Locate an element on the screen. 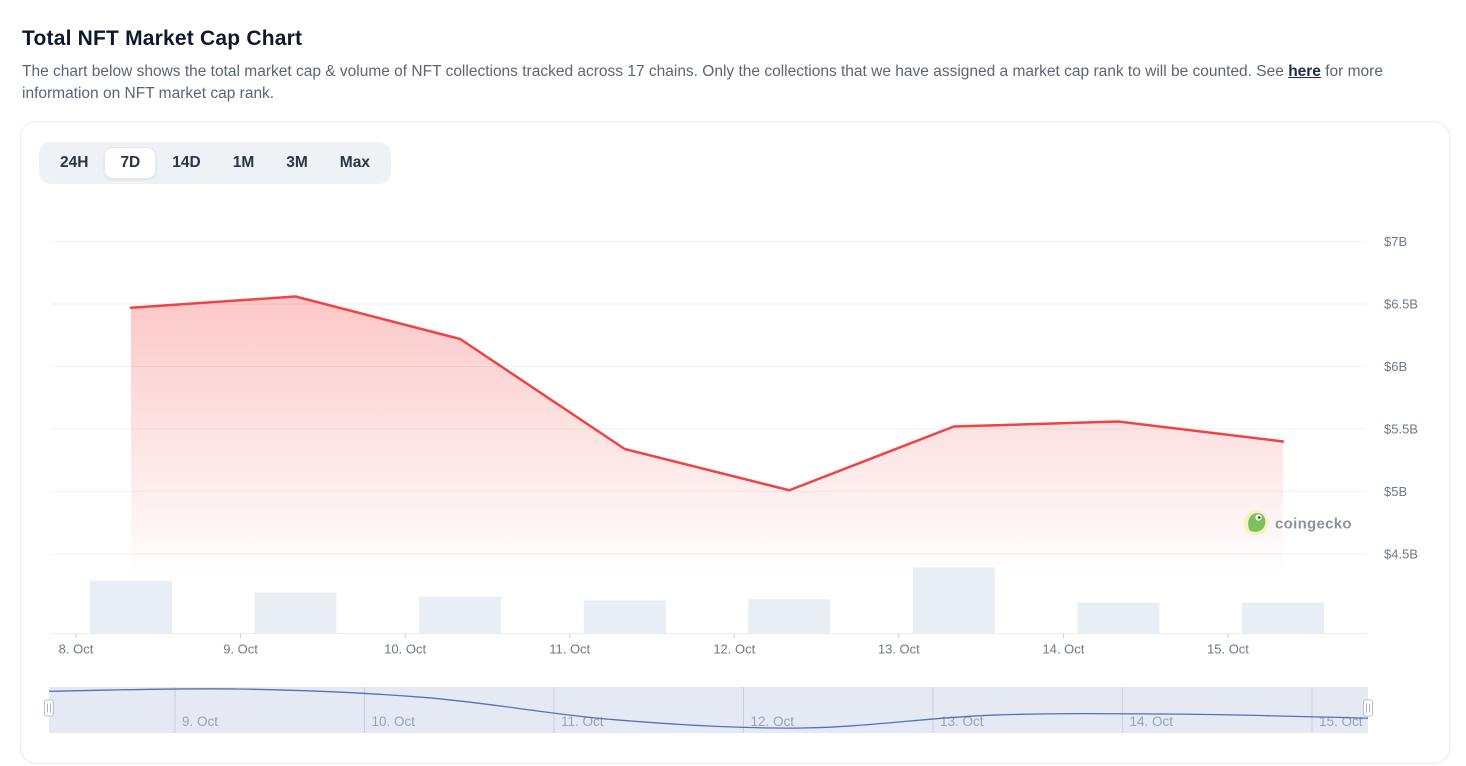 This screenshot has height=766, width=1466. x-axis-label: 9. Oct is located at coordinates (240, 649).